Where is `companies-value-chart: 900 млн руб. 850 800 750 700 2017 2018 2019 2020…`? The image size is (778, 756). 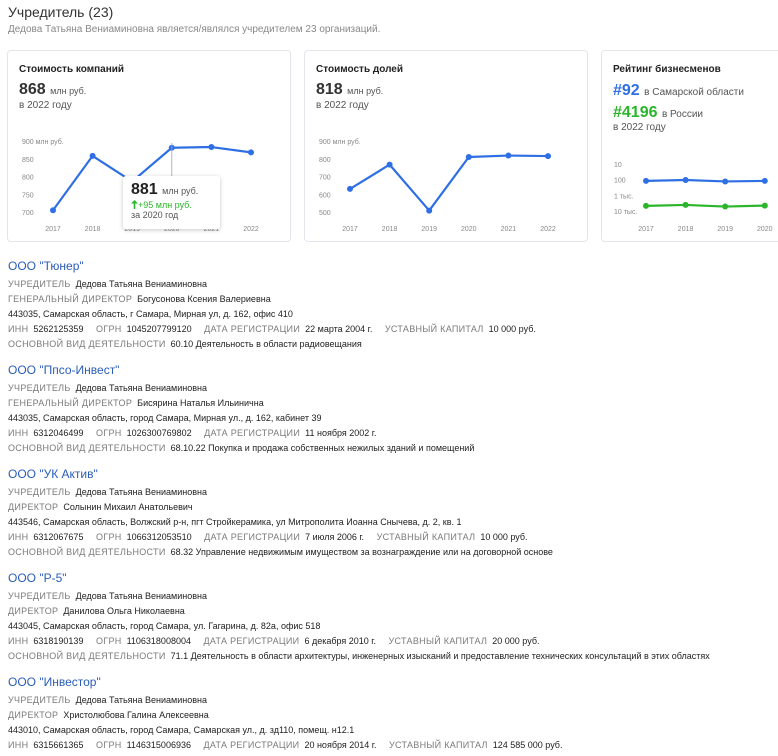 companies-value-chart: 900 млн руб. 850 800 750 700 2017 2018 2019 2020… is located at coordinates (149, 146).